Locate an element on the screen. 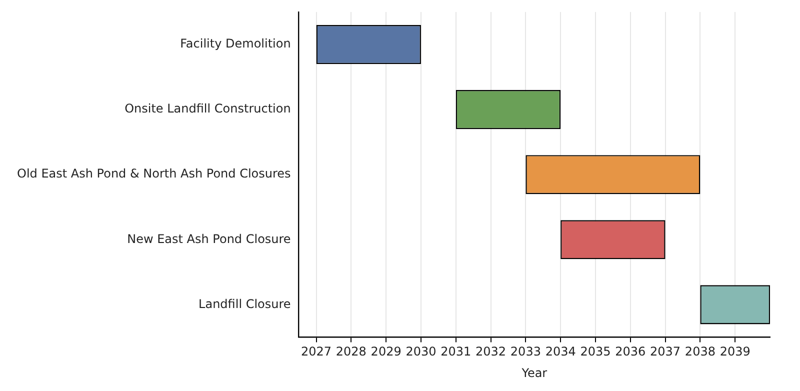 This screenshot has width=800, height=391. y-tick-label: New East Ash Pond Closure is located at coordinates (209, 239).